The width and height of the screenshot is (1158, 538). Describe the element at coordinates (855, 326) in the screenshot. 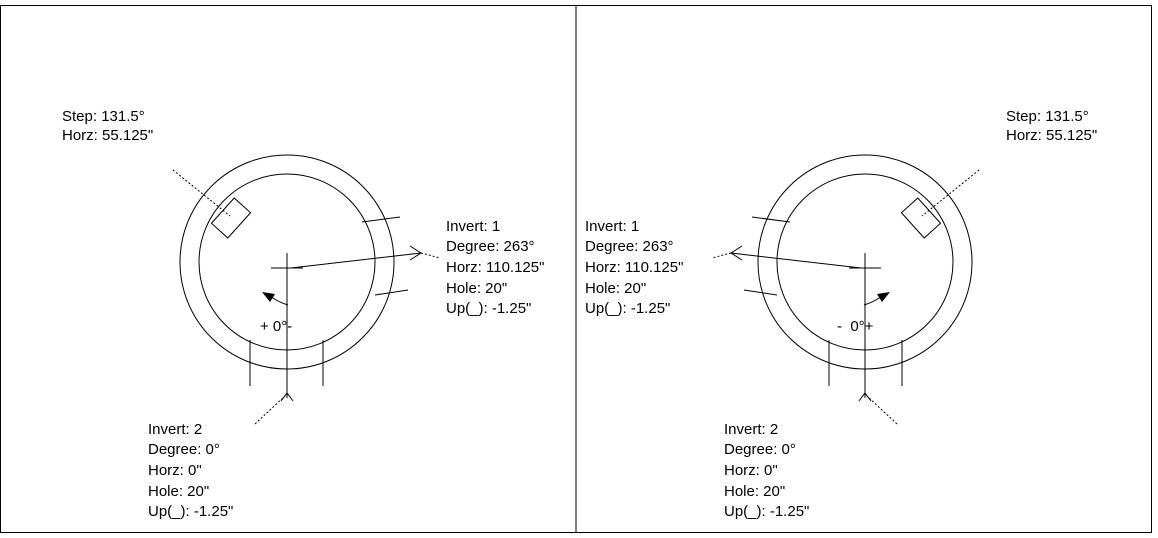

I see `rotation-label: - 0°+` at that location.